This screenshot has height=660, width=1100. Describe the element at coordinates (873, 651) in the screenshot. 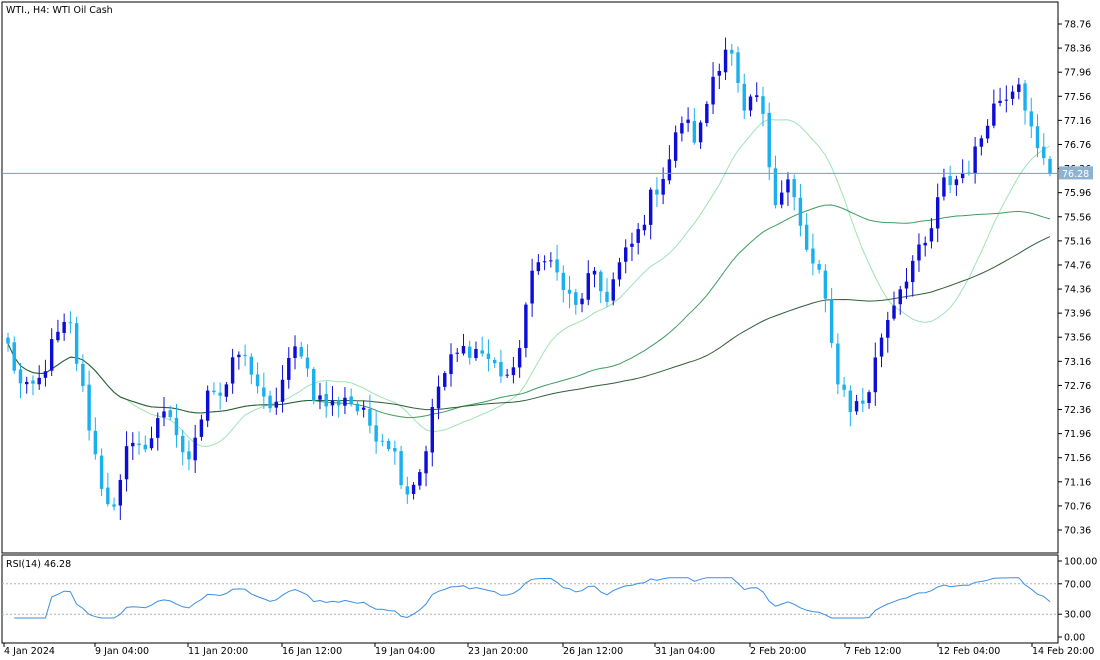

I see `time-tick-label: 7 Feb 12:00` at that location.